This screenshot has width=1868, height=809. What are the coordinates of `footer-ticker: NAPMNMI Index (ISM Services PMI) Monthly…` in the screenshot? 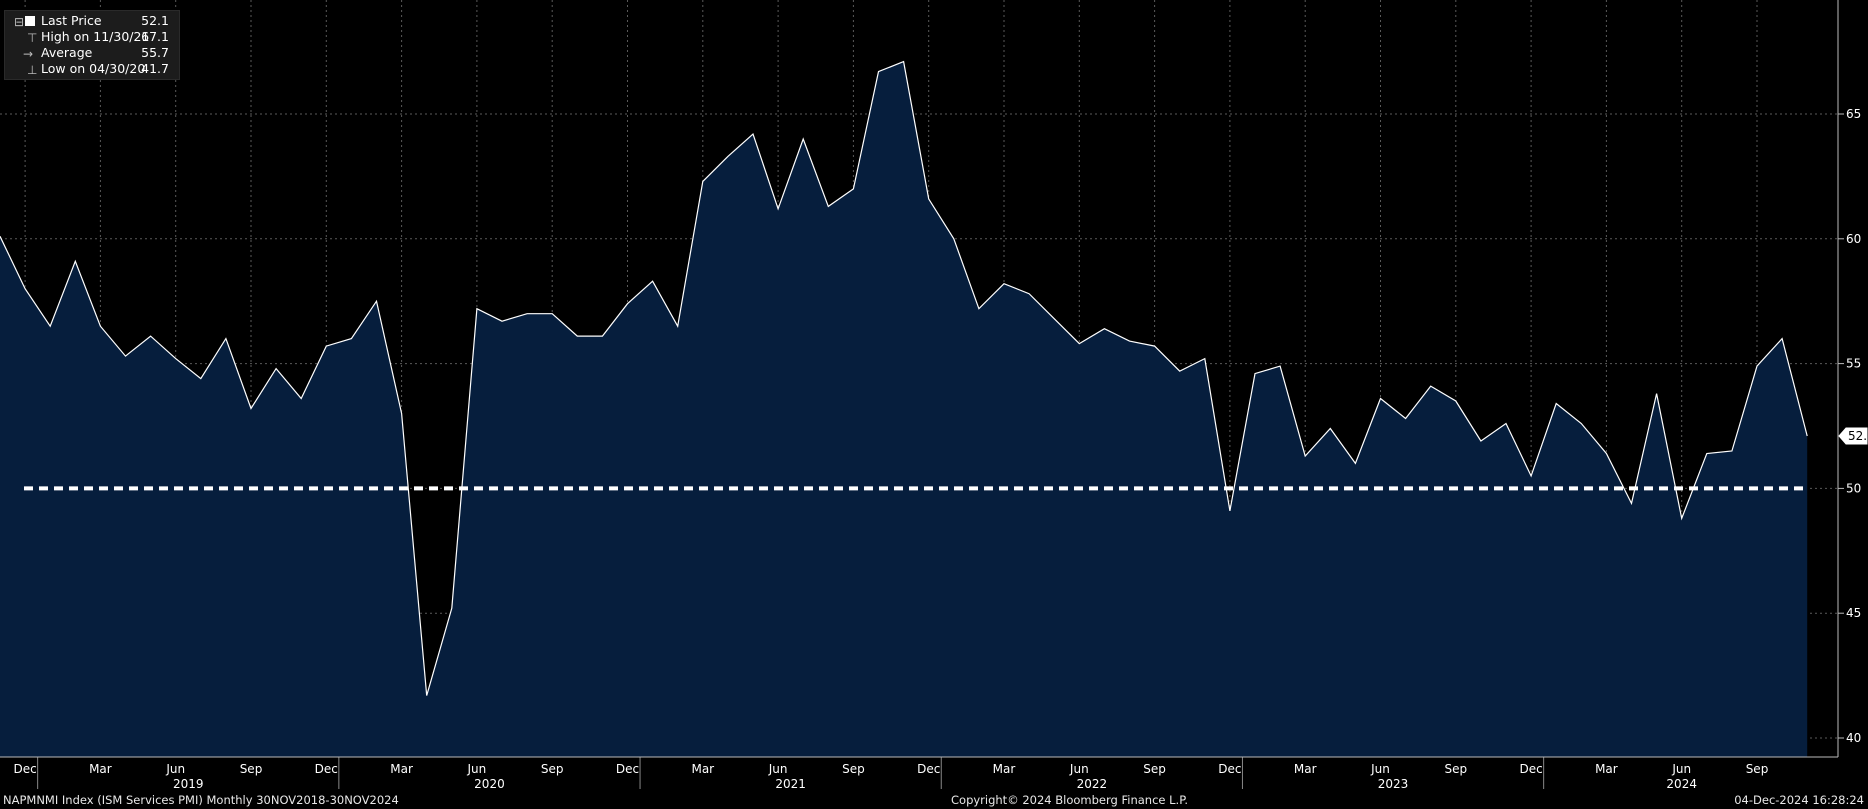 It's located at (201, 800).